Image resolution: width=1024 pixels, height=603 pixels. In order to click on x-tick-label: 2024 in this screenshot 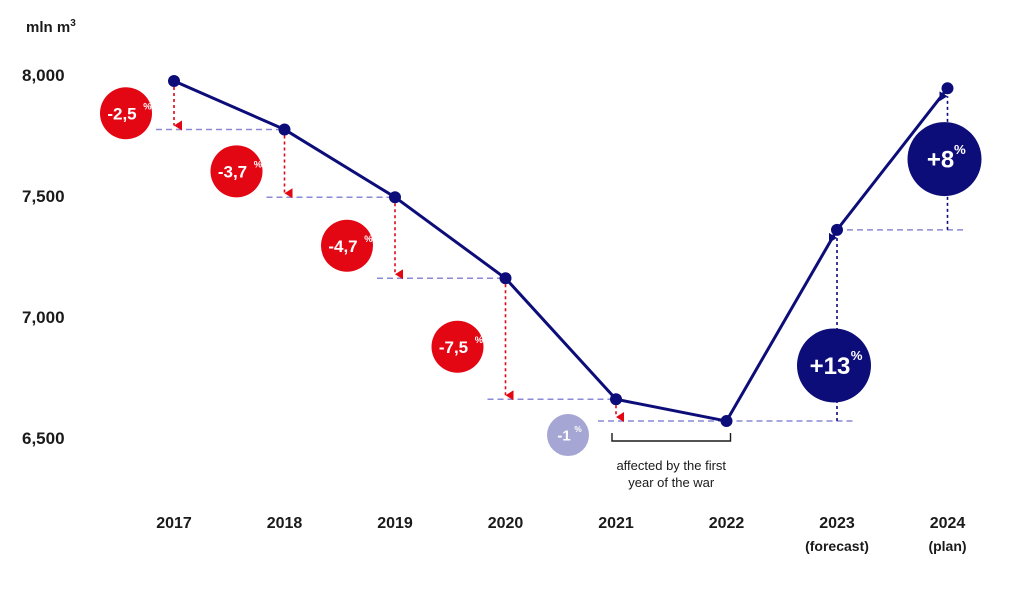, I will do `click(948, 523)`.